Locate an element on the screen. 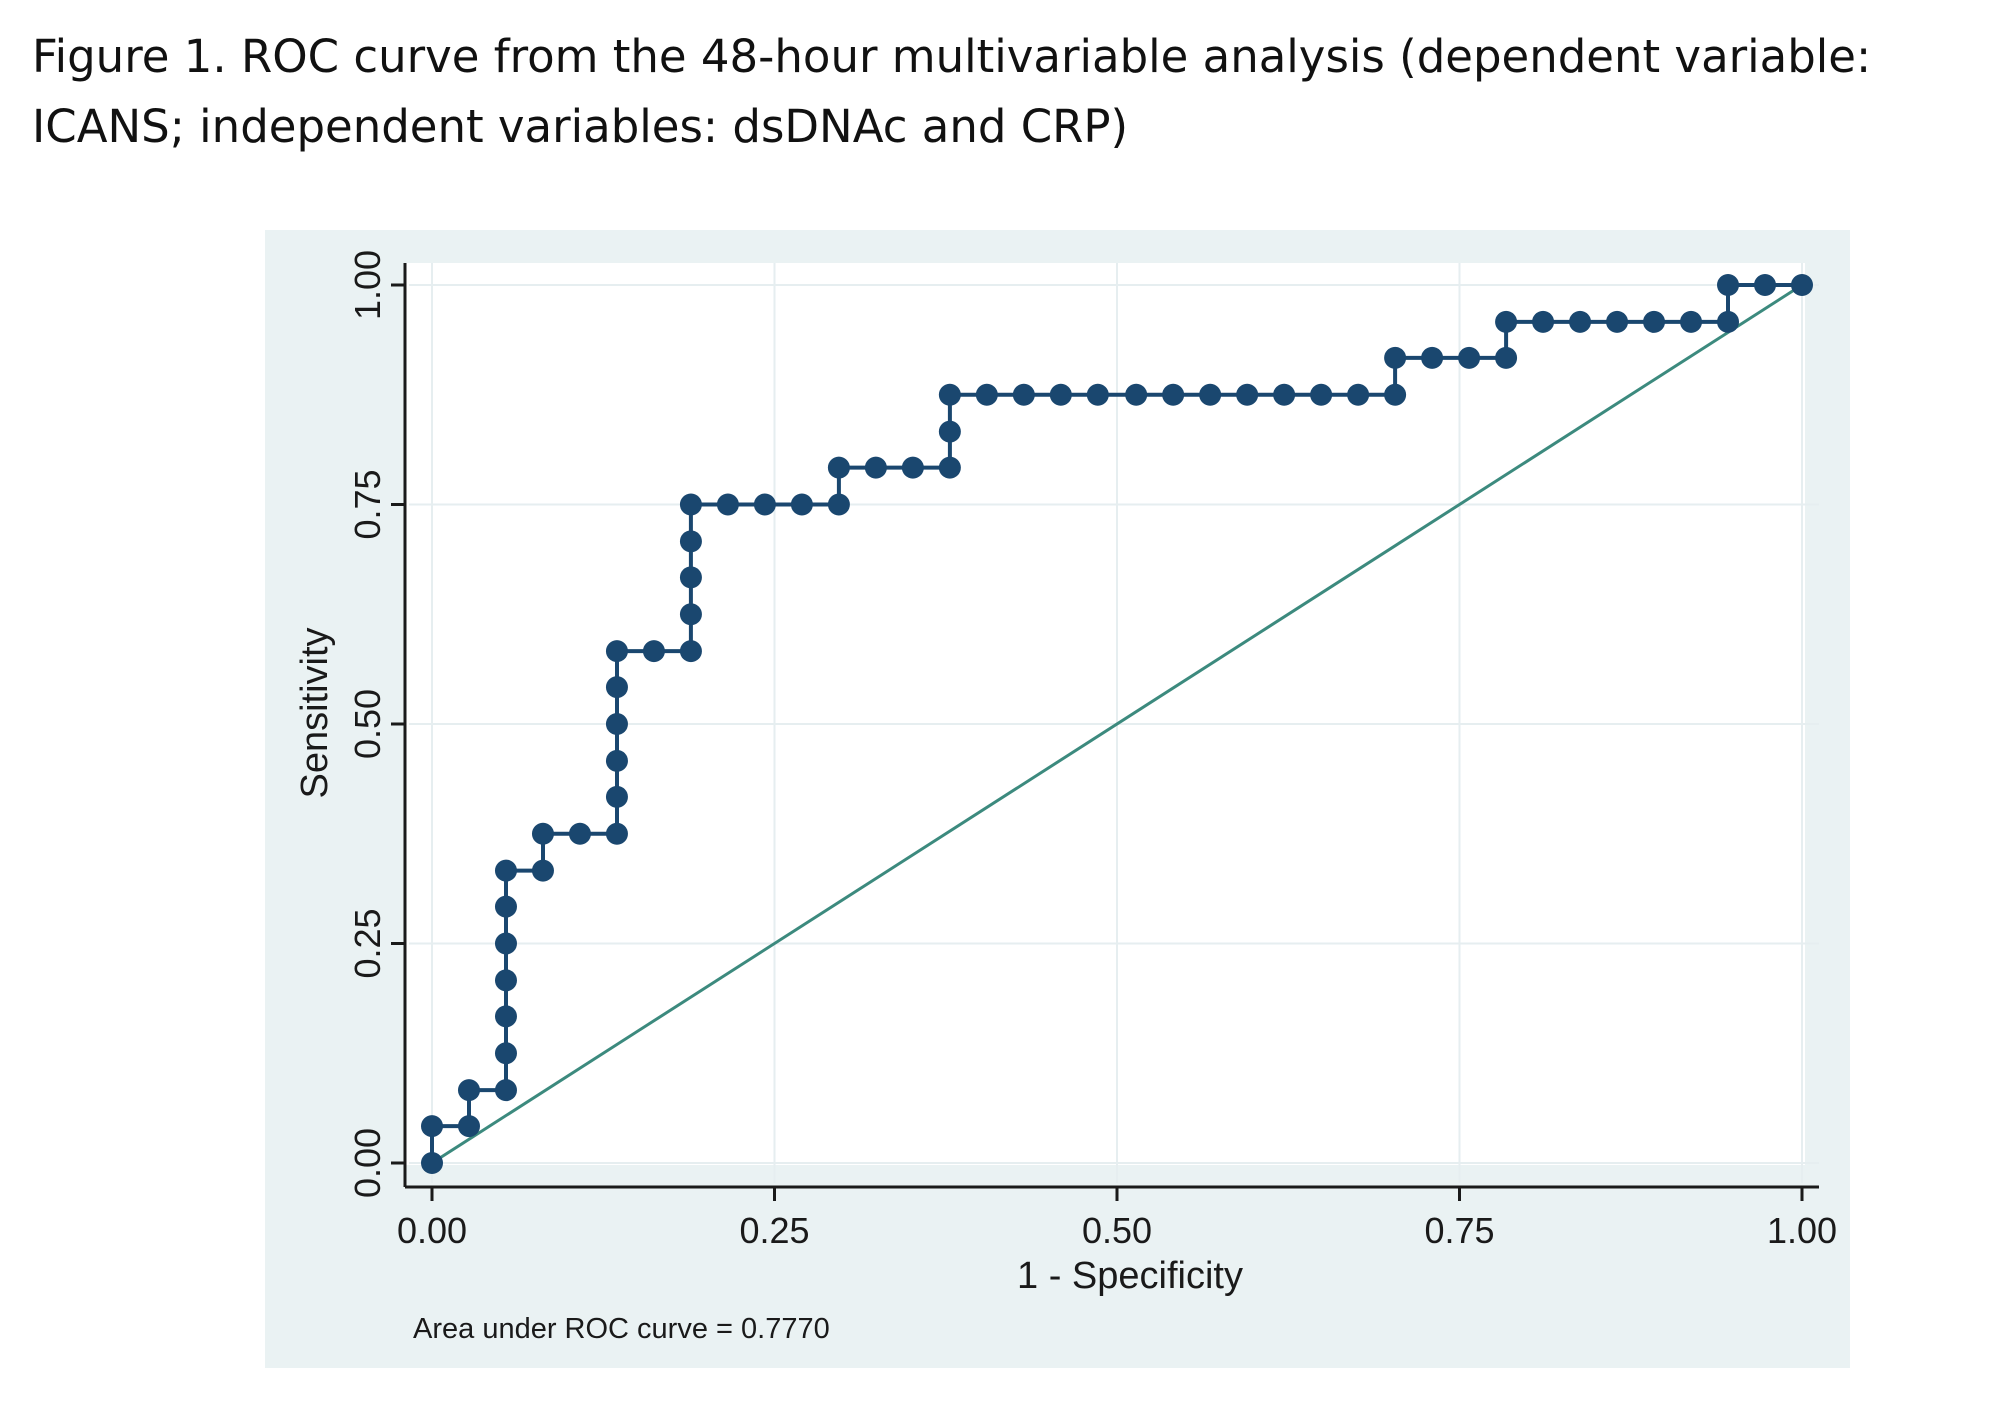  x-tick-label: 1.00 is located at coordinates (1802, 1230).